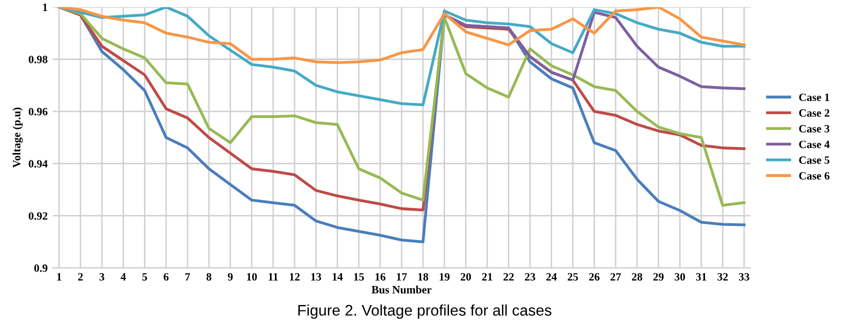 This screenshot has width=849, height=322. I want to click on x-tick-label: 22, so click(509, 276).